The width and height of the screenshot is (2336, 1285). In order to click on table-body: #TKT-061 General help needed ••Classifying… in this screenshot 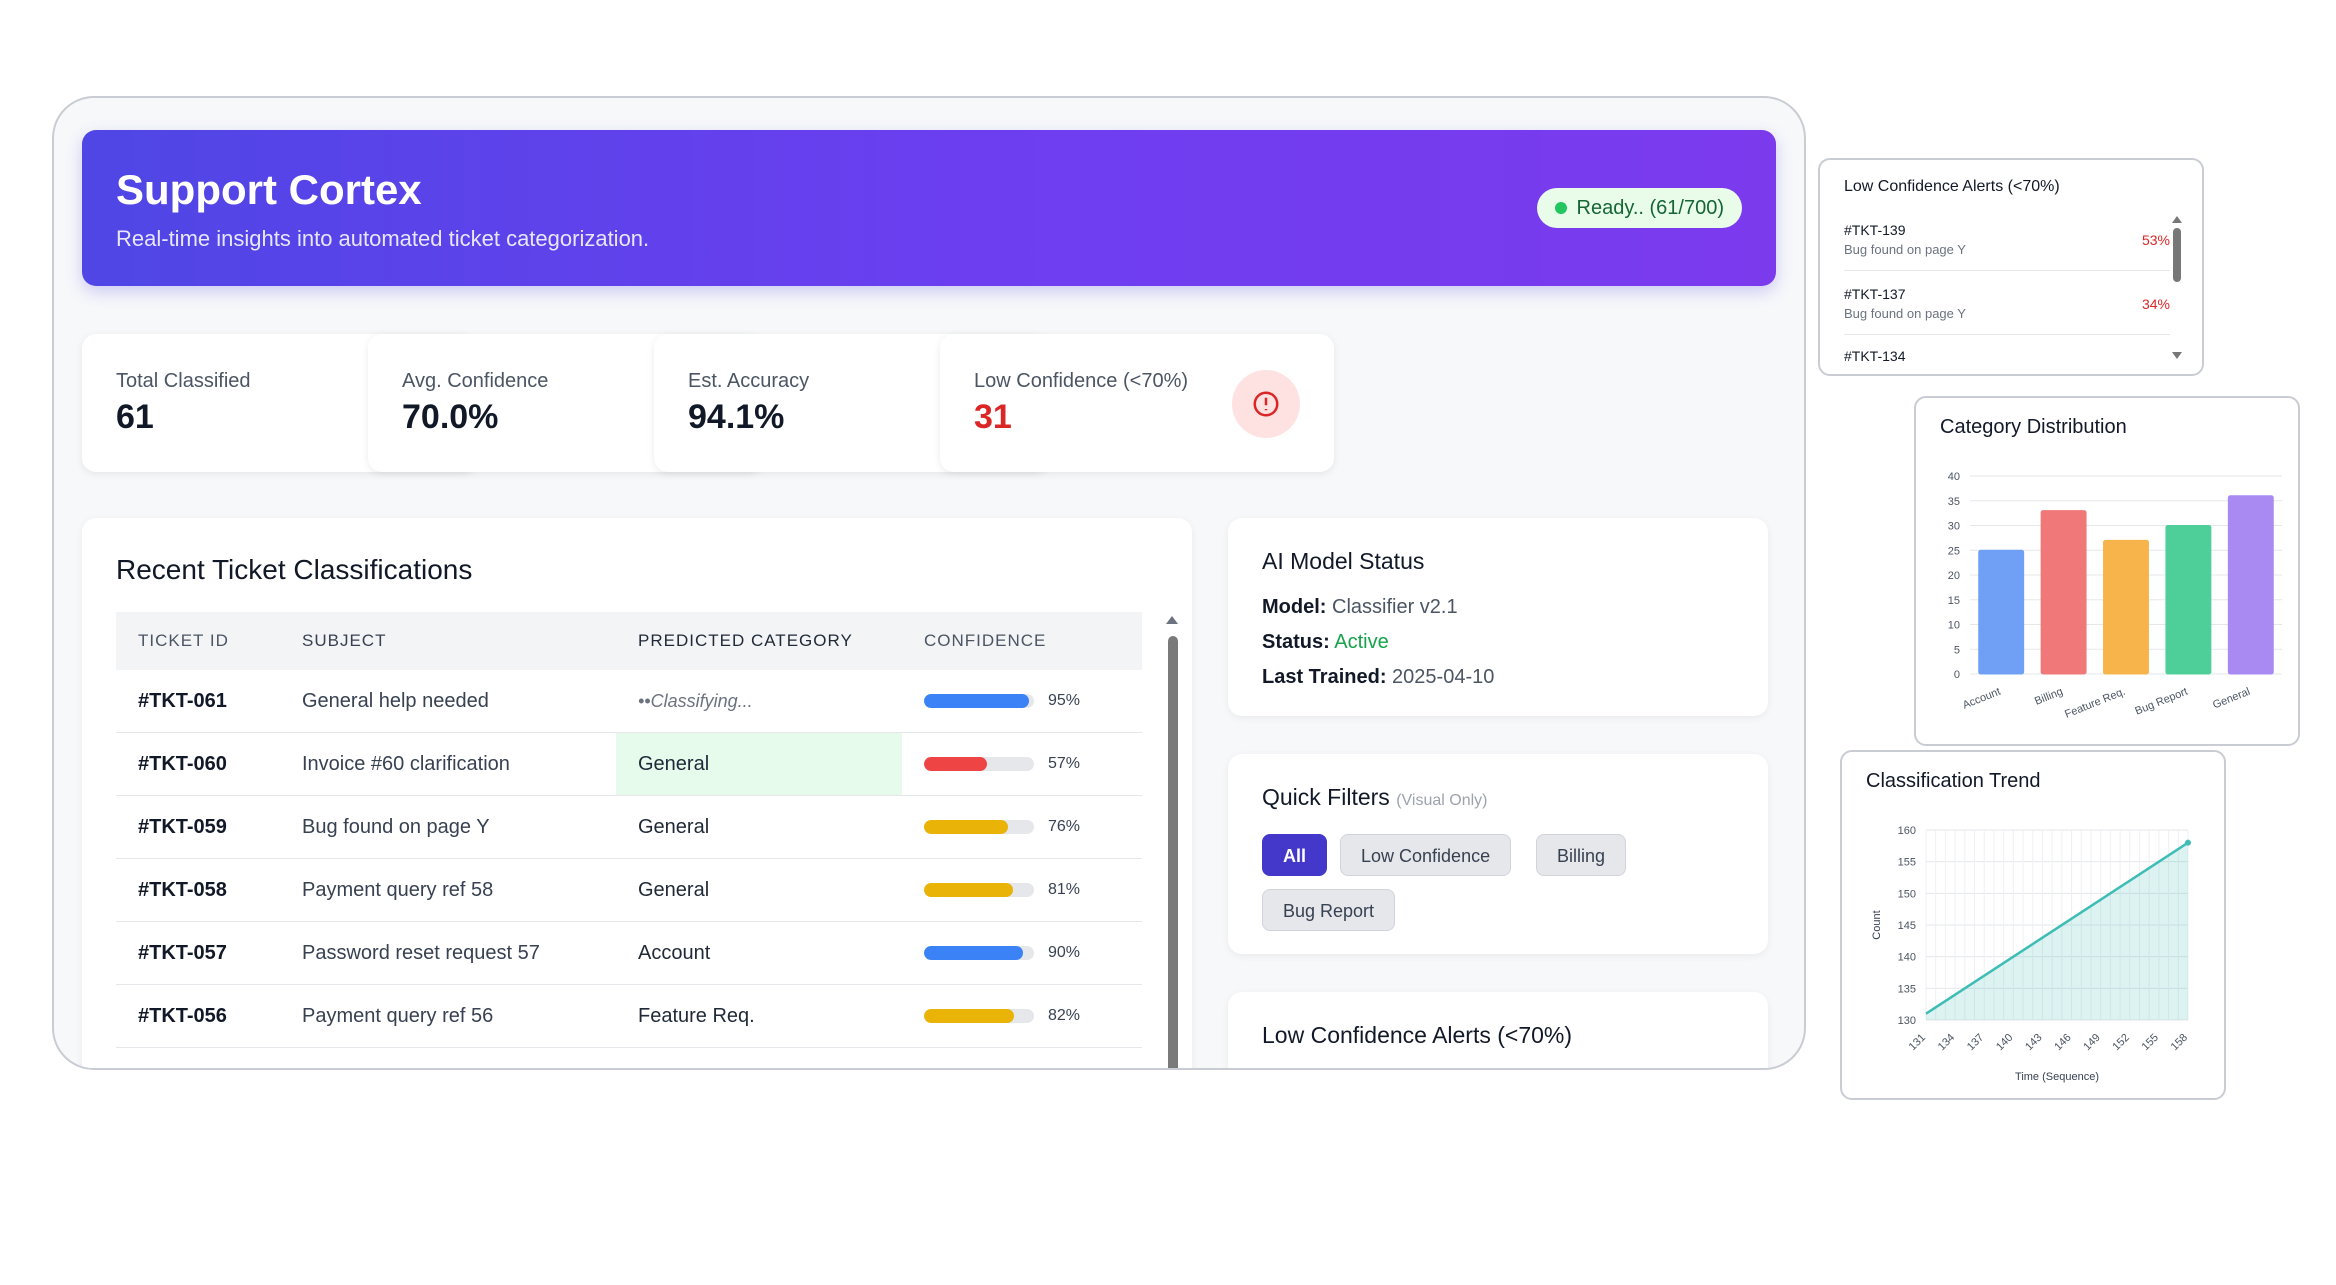, I will do `click(629, 859)`.